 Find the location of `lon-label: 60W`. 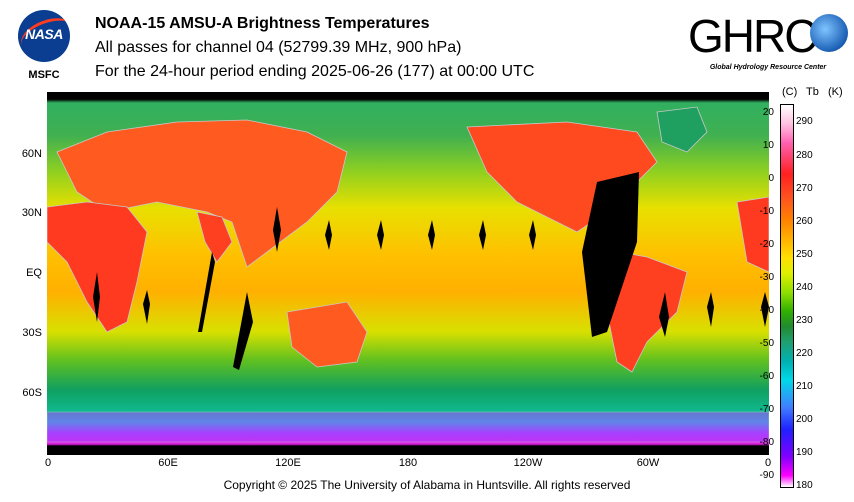

lon-label: 60W is located at coordinates (648, 463).